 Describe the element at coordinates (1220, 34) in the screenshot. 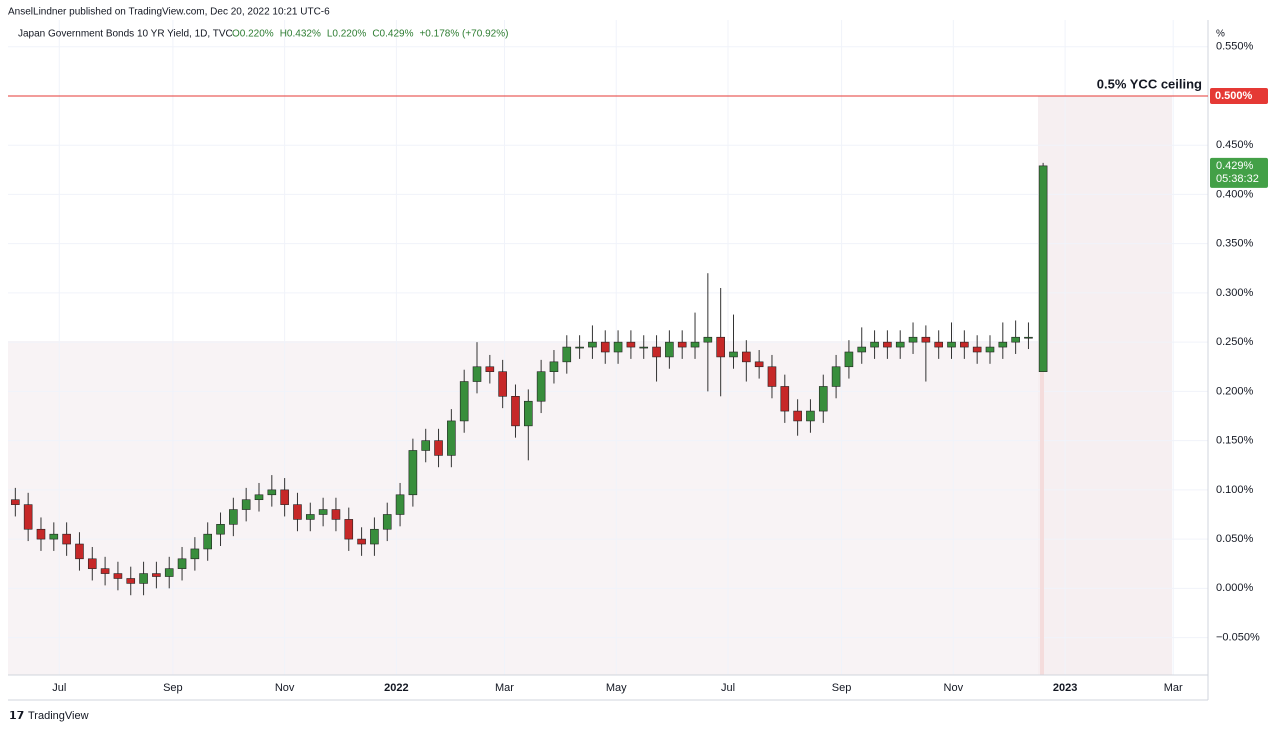

I see `y-unit: %` at that location.